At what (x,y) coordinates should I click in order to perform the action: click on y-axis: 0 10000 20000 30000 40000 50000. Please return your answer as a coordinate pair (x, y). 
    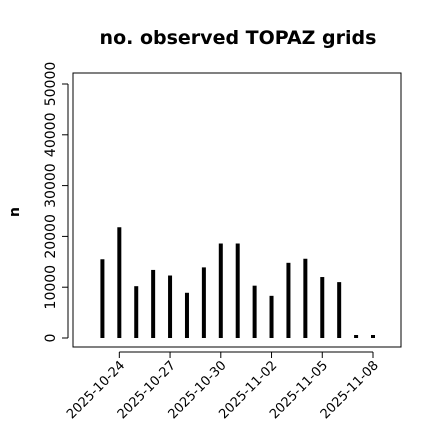
    Looking at the image, I should click on (56, 202).